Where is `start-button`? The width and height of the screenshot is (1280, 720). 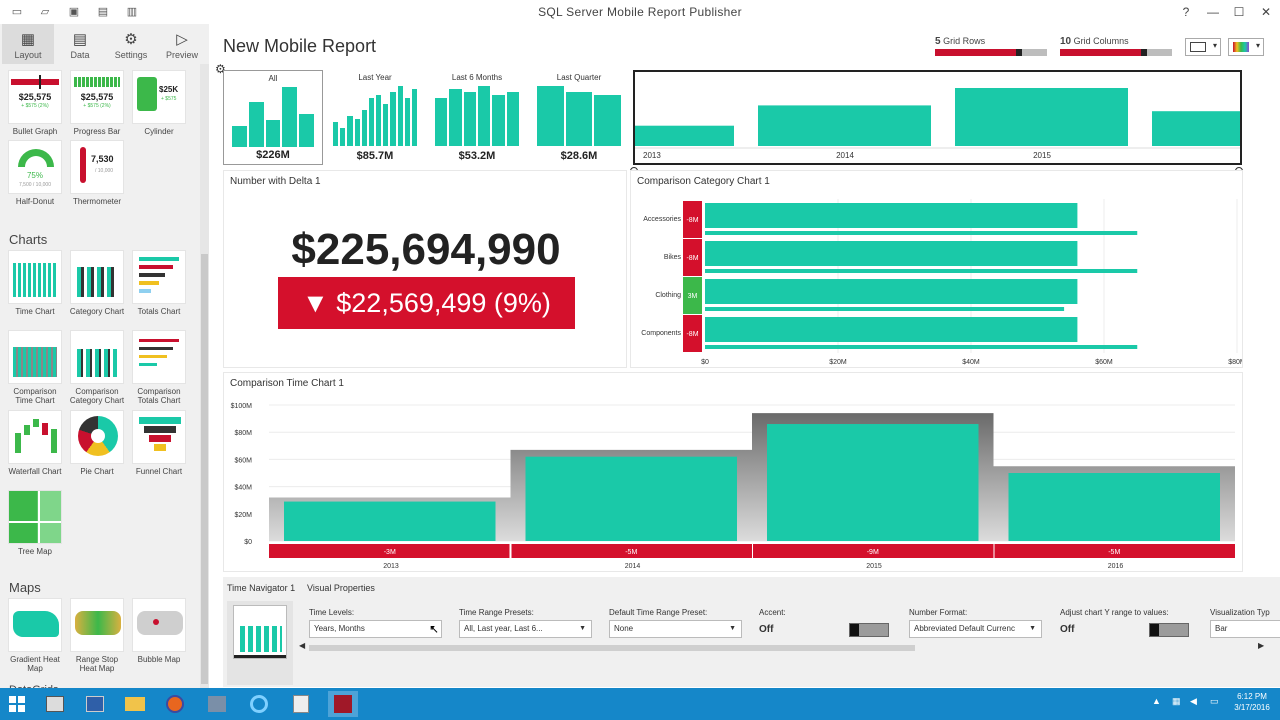 start-button is located at coordinates (17, 704).